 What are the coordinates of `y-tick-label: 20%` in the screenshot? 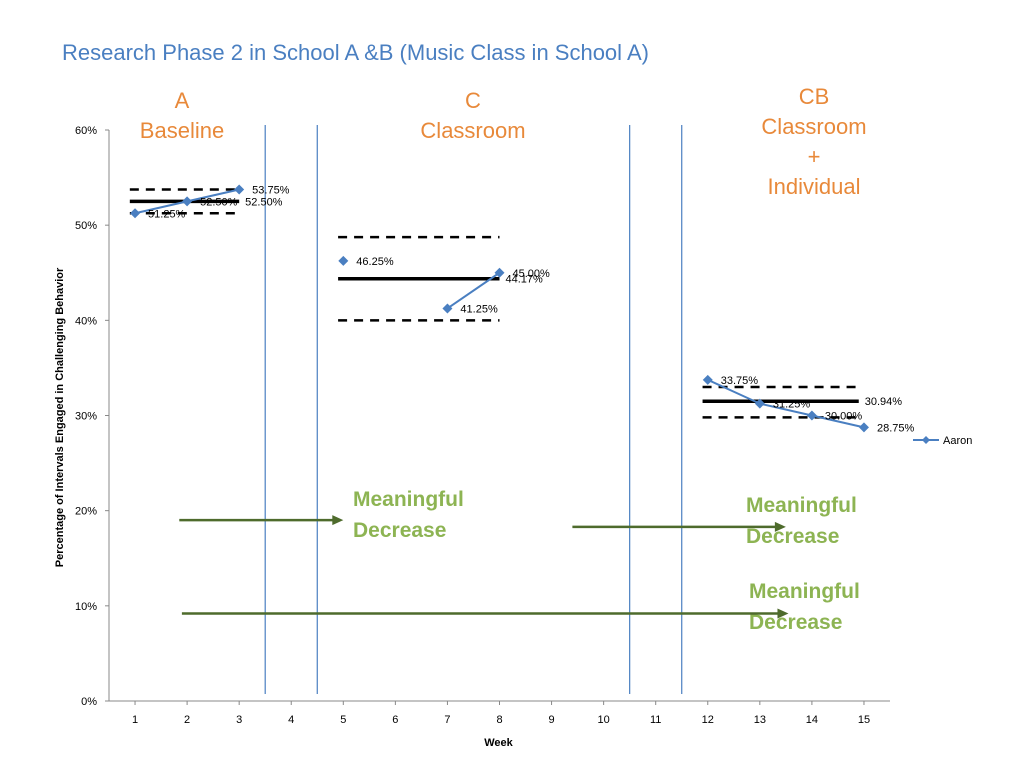 It's located at (86, 512).